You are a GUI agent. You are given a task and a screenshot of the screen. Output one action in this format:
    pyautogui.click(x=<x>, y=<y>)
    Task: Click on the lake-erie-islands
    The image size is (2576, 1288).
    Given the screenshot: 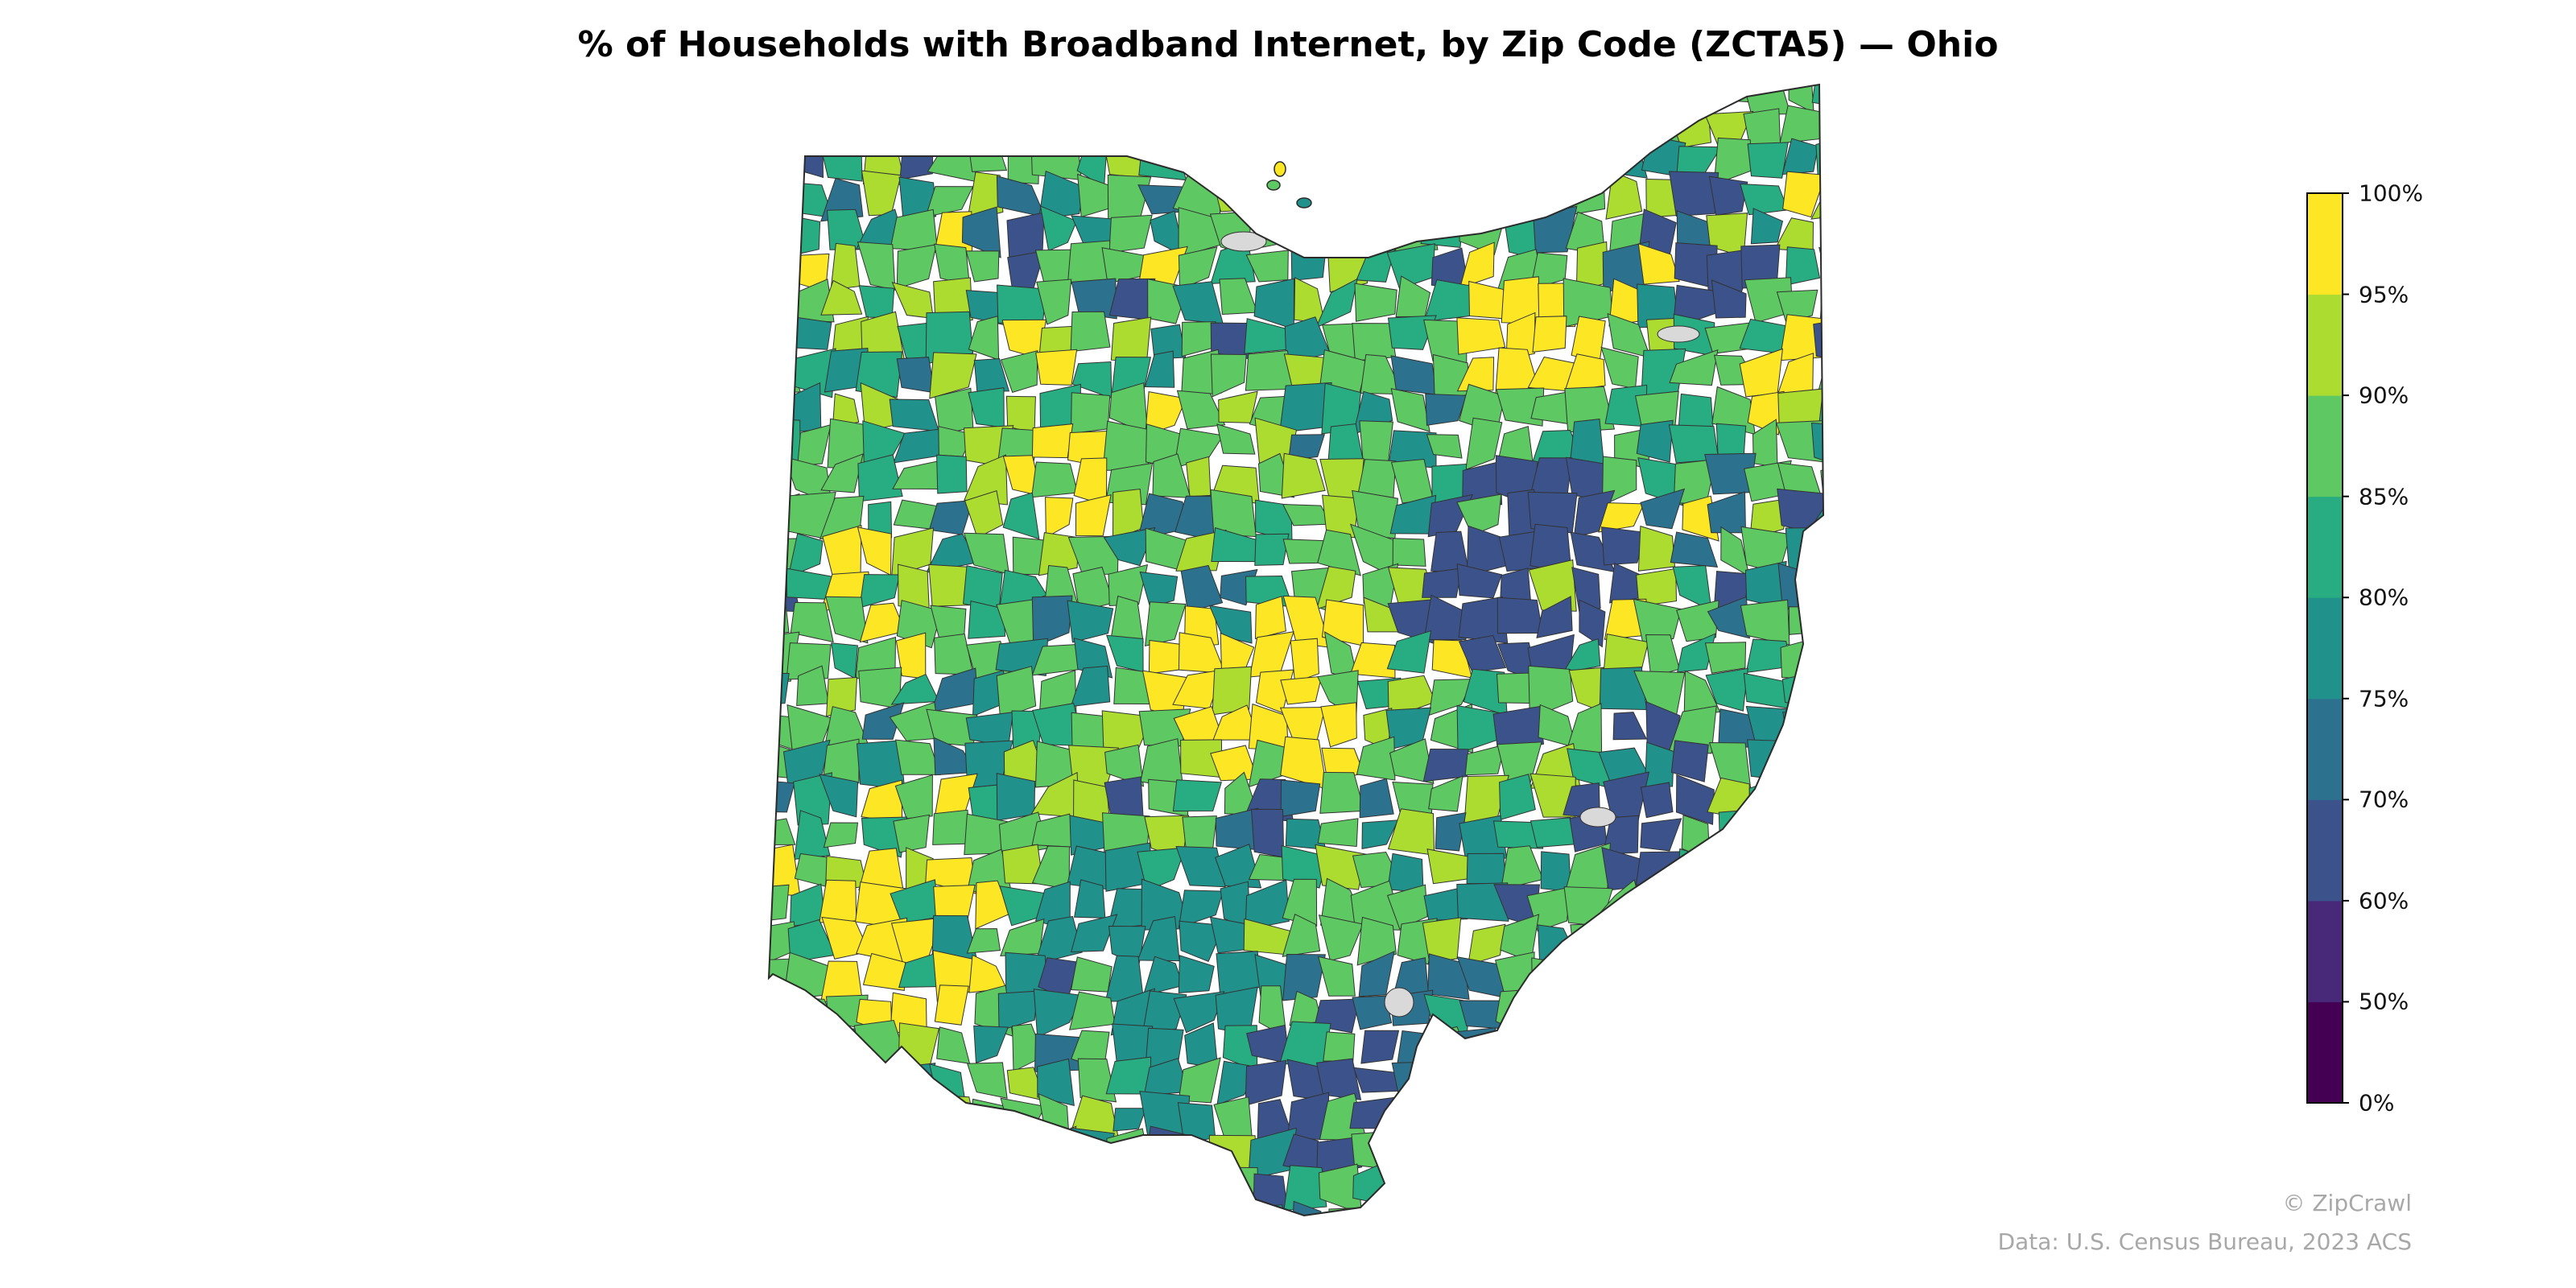 What is the action you would take?
    pyautogui.click(x=1289, y=184)
    